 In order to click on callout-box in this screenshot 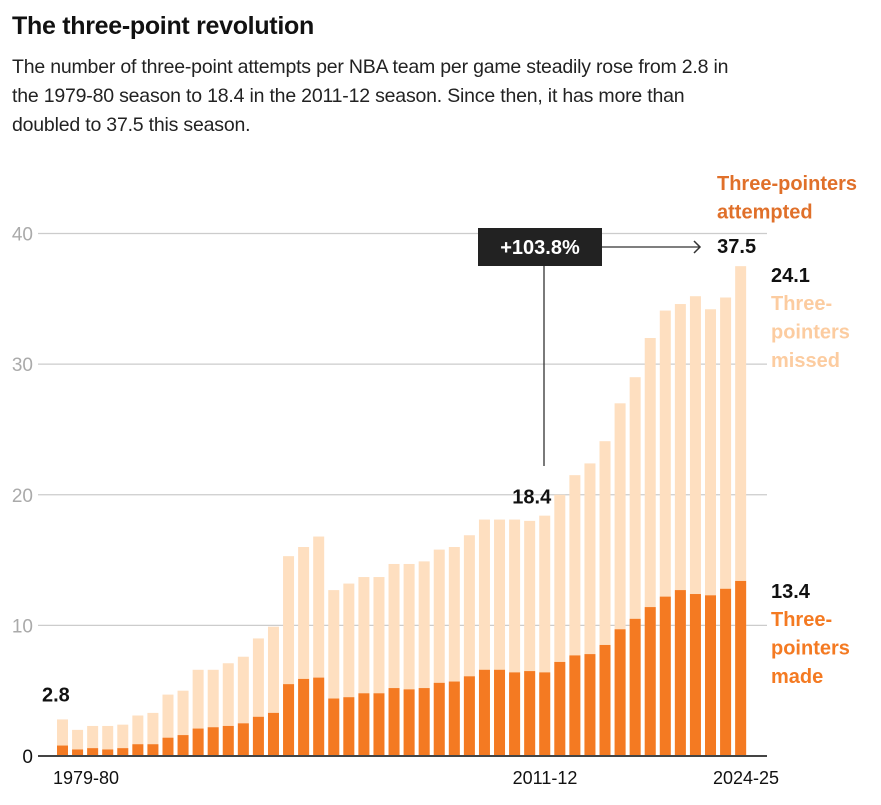, I will do `click(540, 247)`.